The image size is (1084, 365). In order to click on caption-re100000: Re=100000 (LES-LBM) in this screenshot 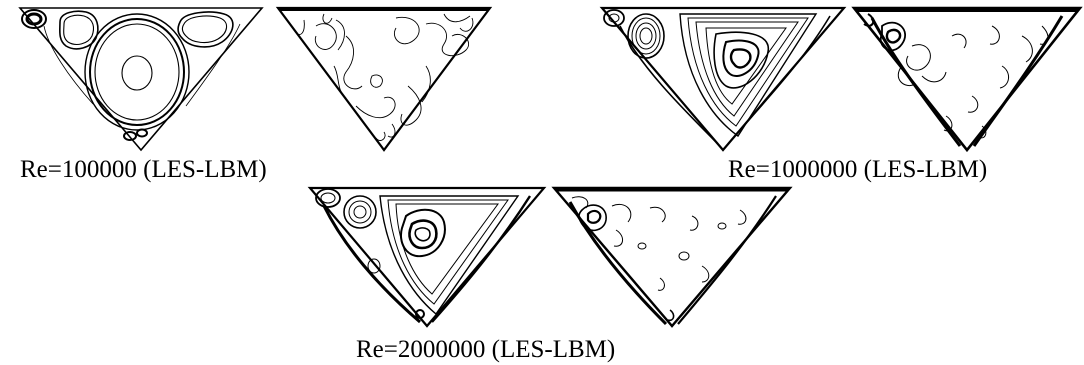, I will do `click(143, 169)`.